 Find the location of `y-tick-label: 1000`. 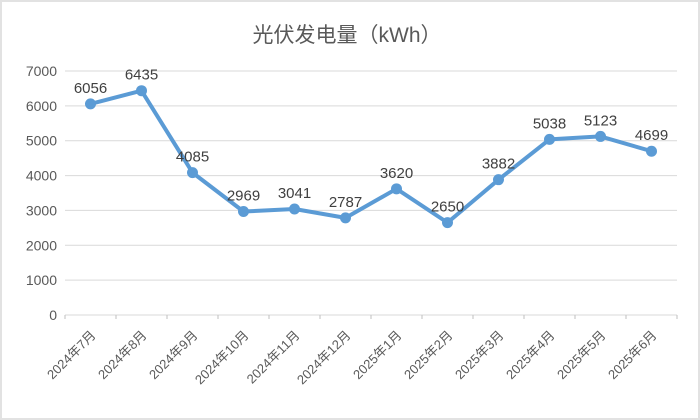

y-tick-label: 1000 is located at coordinates (41, 280).